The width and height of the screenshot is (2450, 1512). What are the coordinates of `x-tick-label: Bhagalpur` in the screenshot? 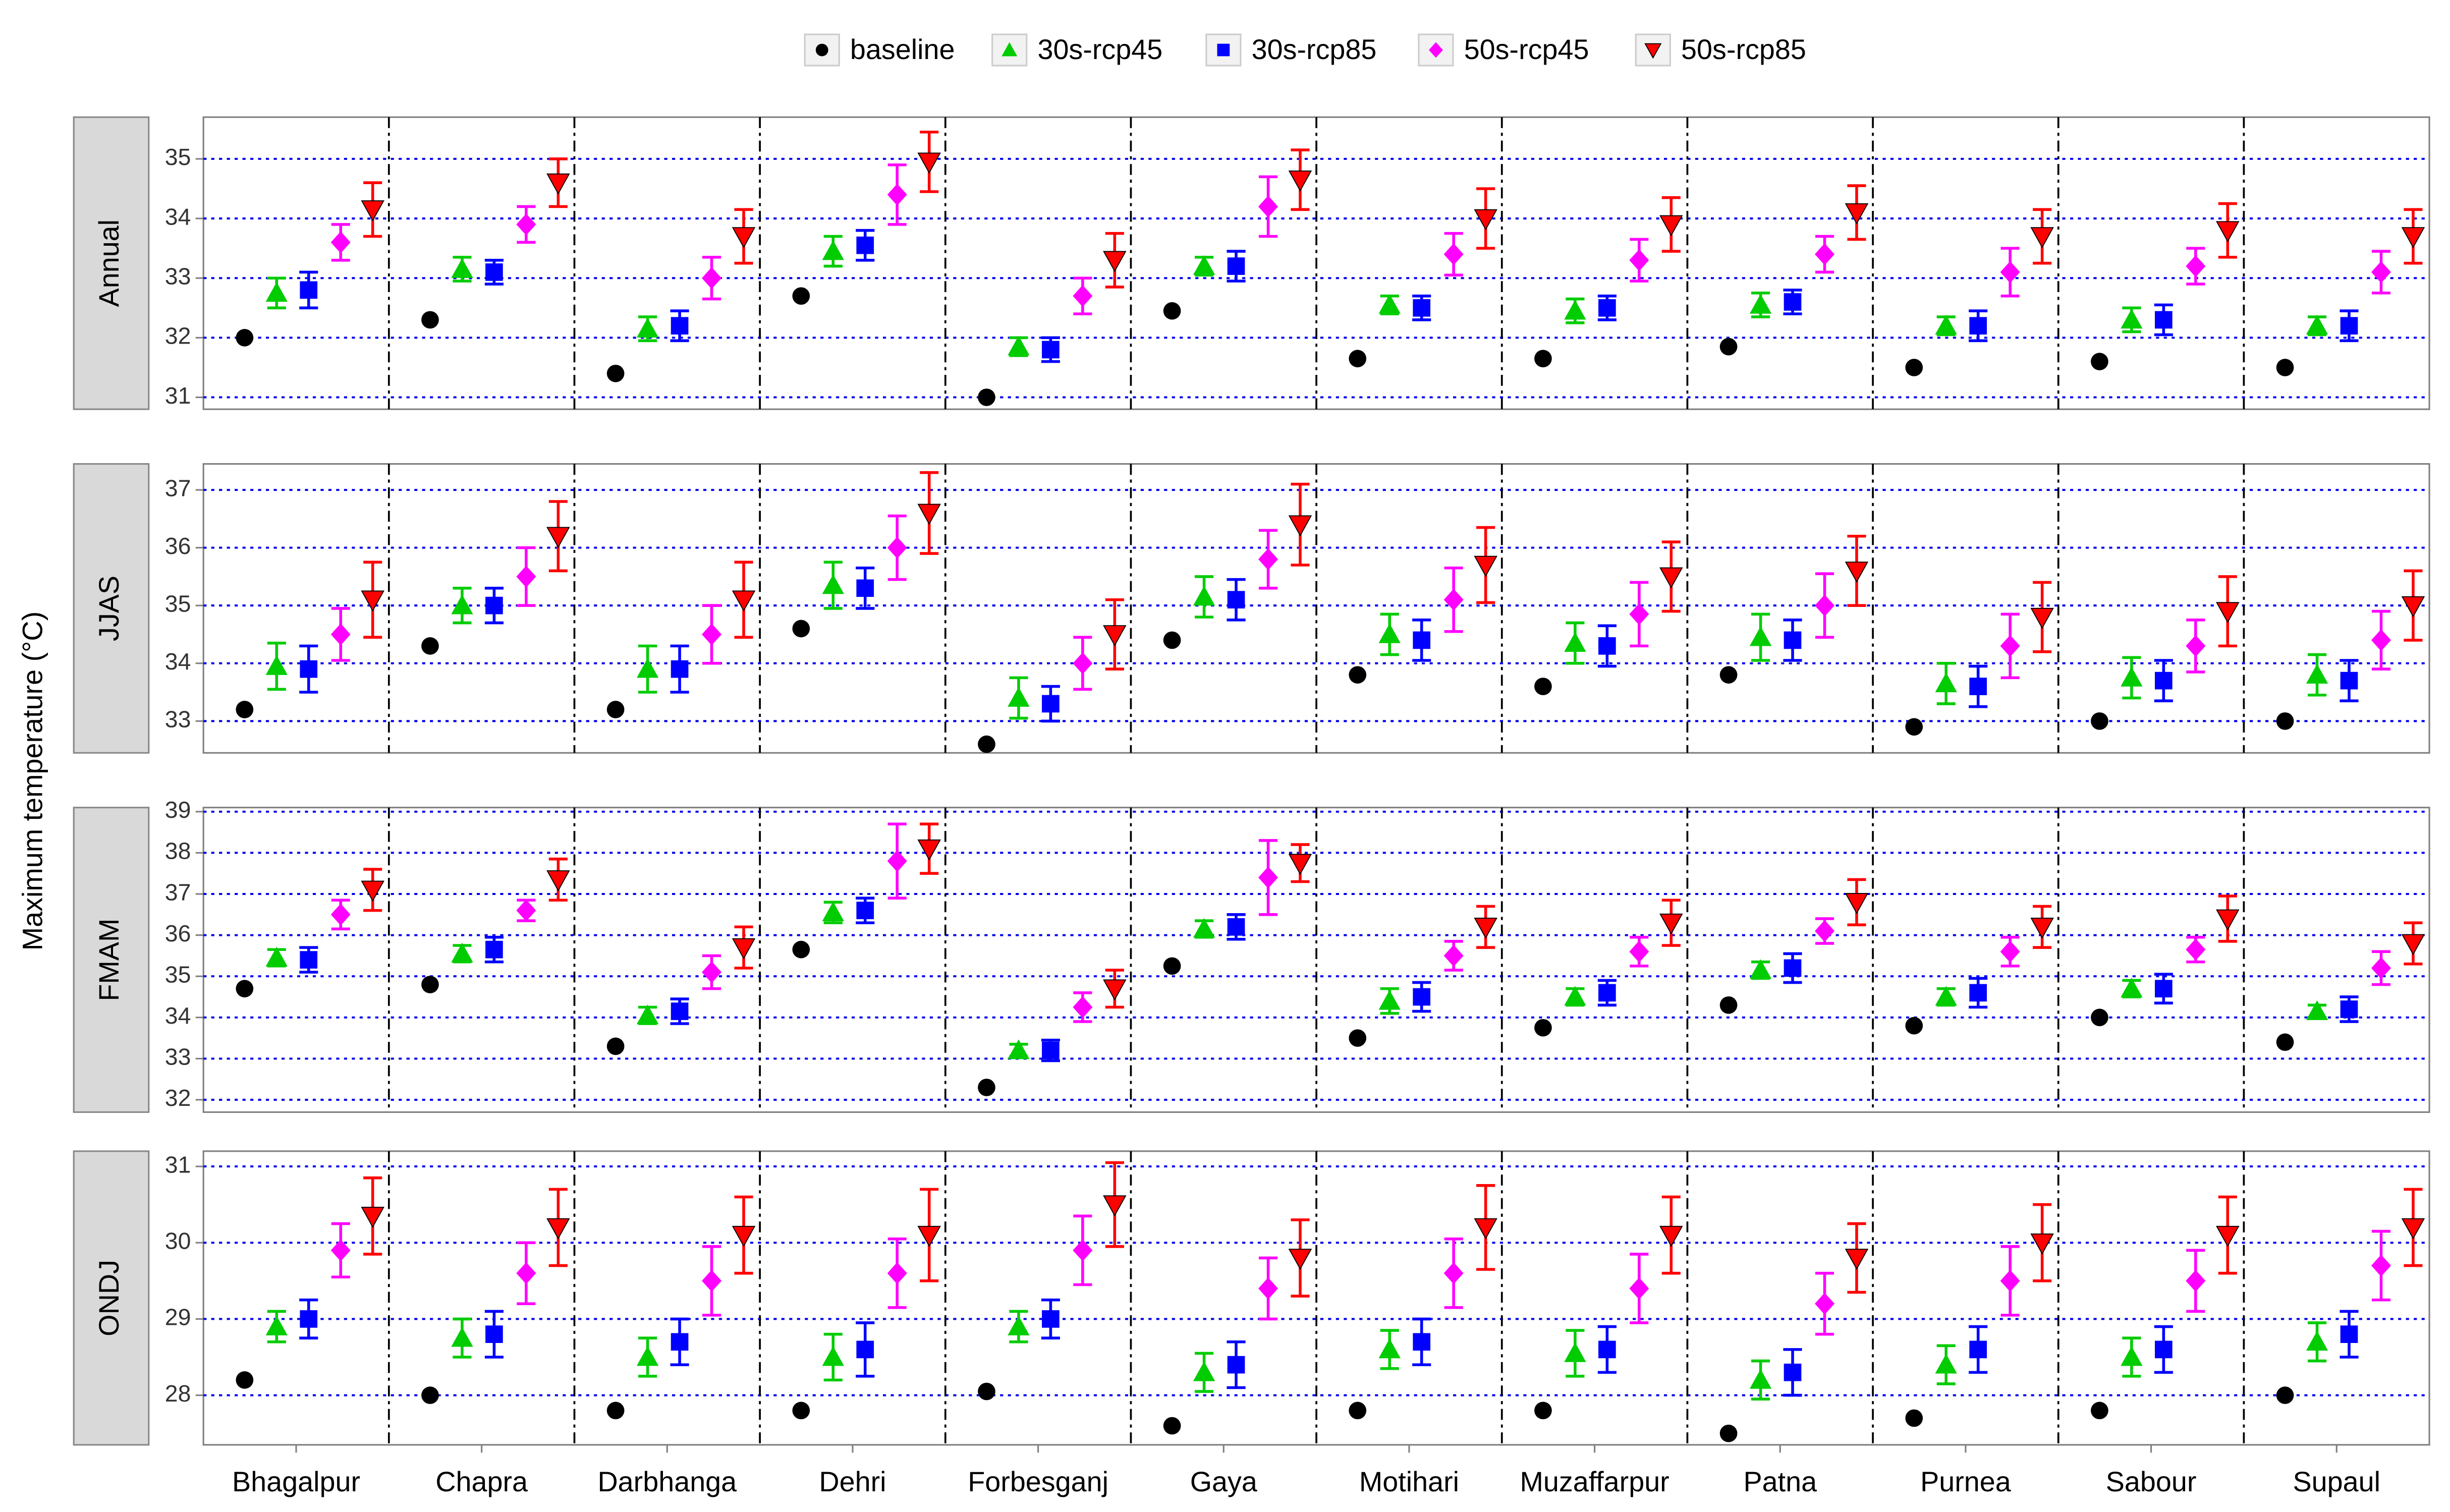 It's located at (296, 1481).